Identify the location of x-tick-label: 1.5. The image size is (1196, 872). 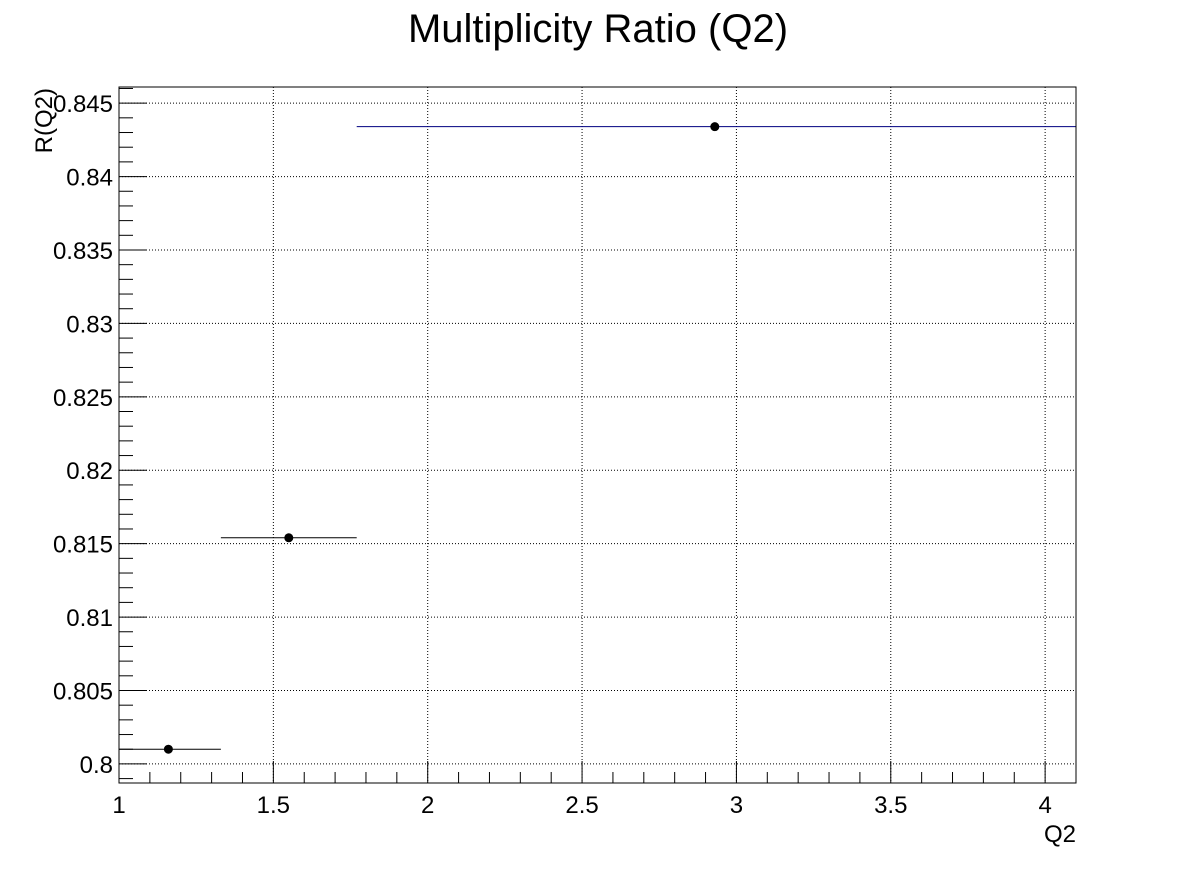
(273, 805).